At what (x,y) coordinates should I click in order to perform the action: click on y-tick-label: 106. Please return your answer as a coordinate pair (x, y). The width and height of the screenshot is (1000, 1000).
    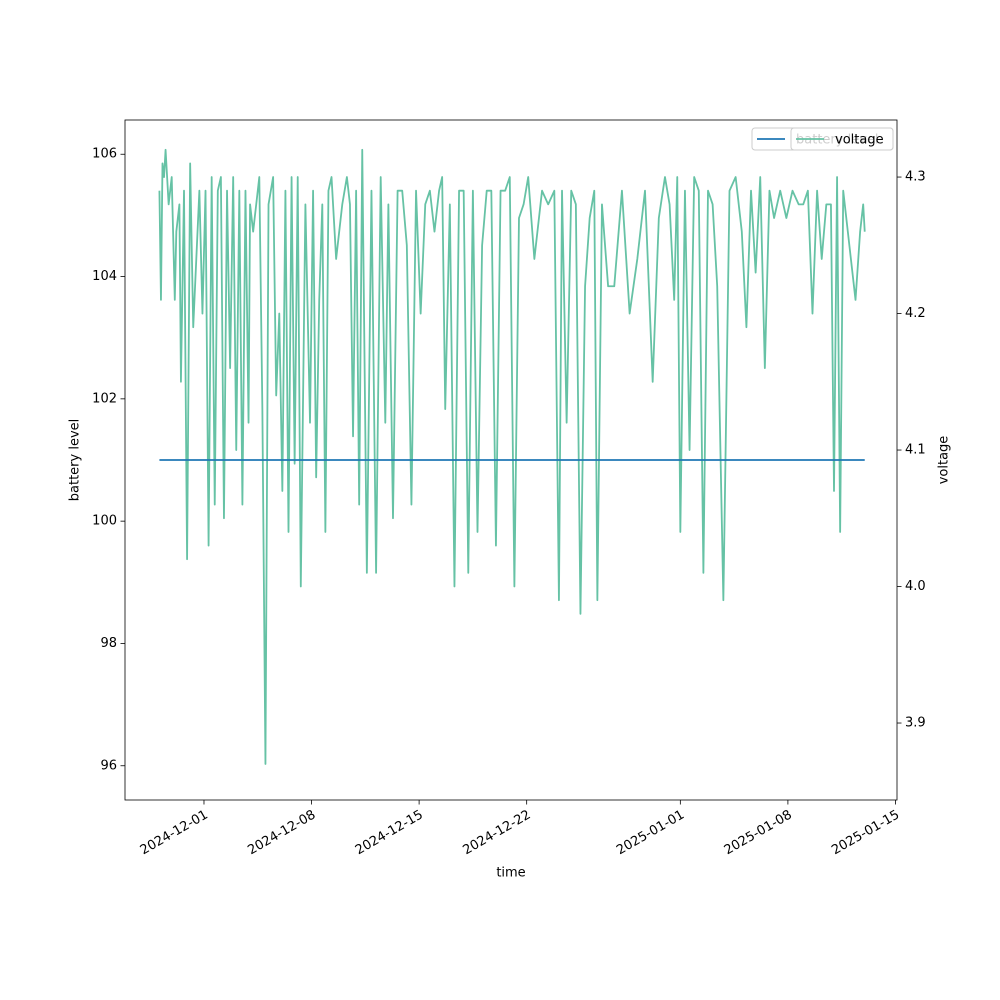
    Looking at the image, I should click on (104, 154).